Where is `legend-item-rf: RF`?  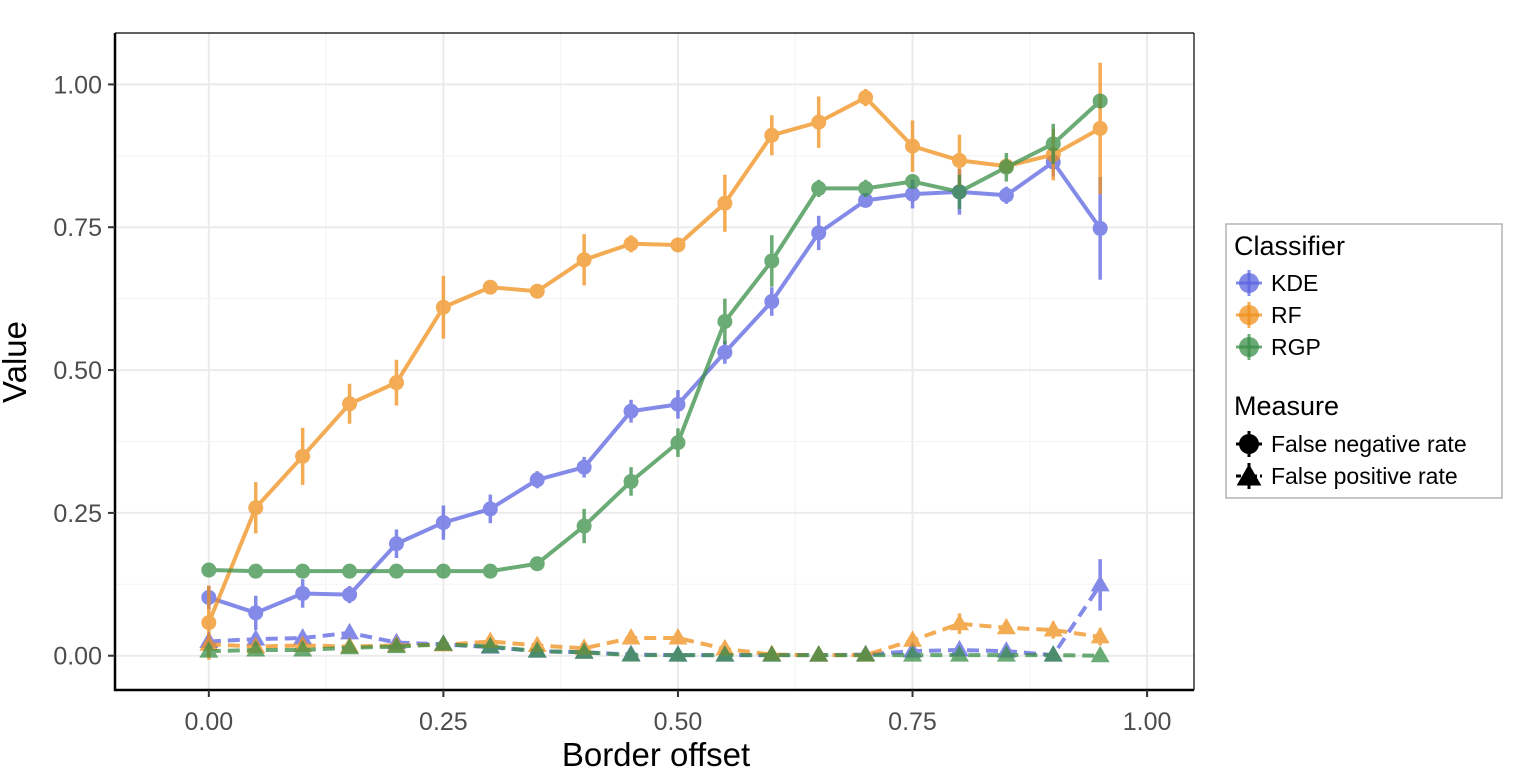 legend-item-rf: RF is located at coordinates (1269, 315).